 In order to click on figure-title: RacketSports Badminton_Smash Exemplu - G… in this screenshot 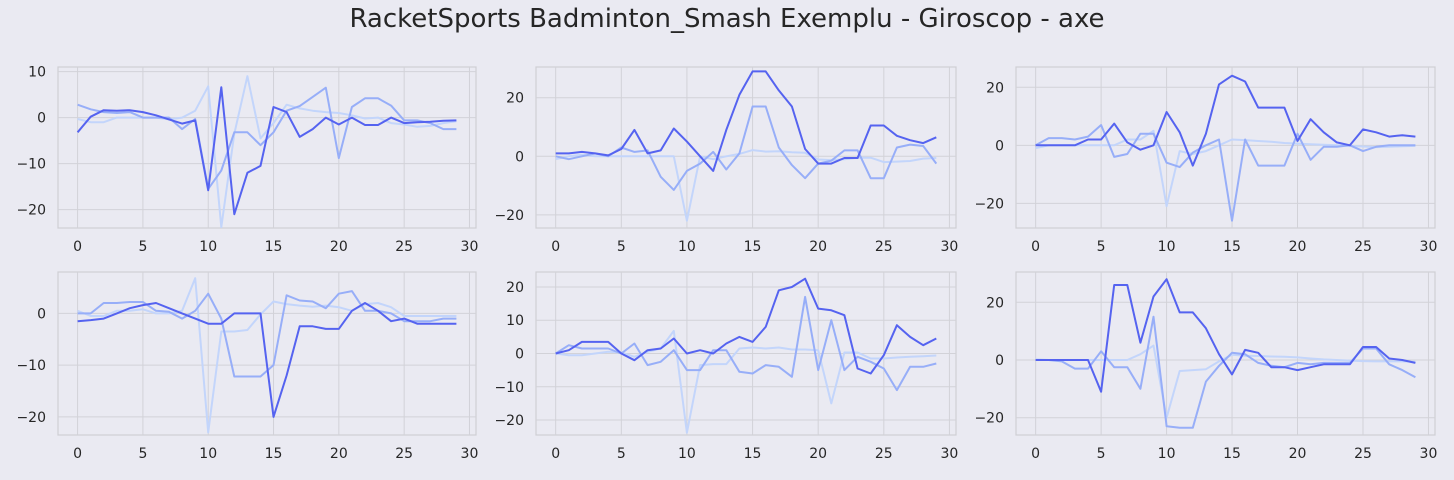, I will do `click(727, 19)`.